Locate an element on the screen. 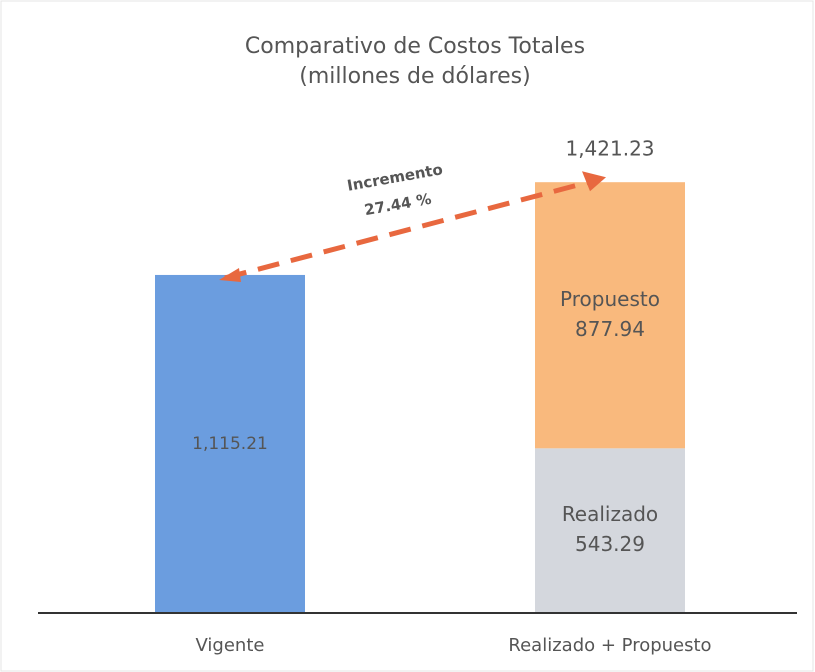  chart-title: Comparativo de Costos Totales is located at coordinates (415, 46).